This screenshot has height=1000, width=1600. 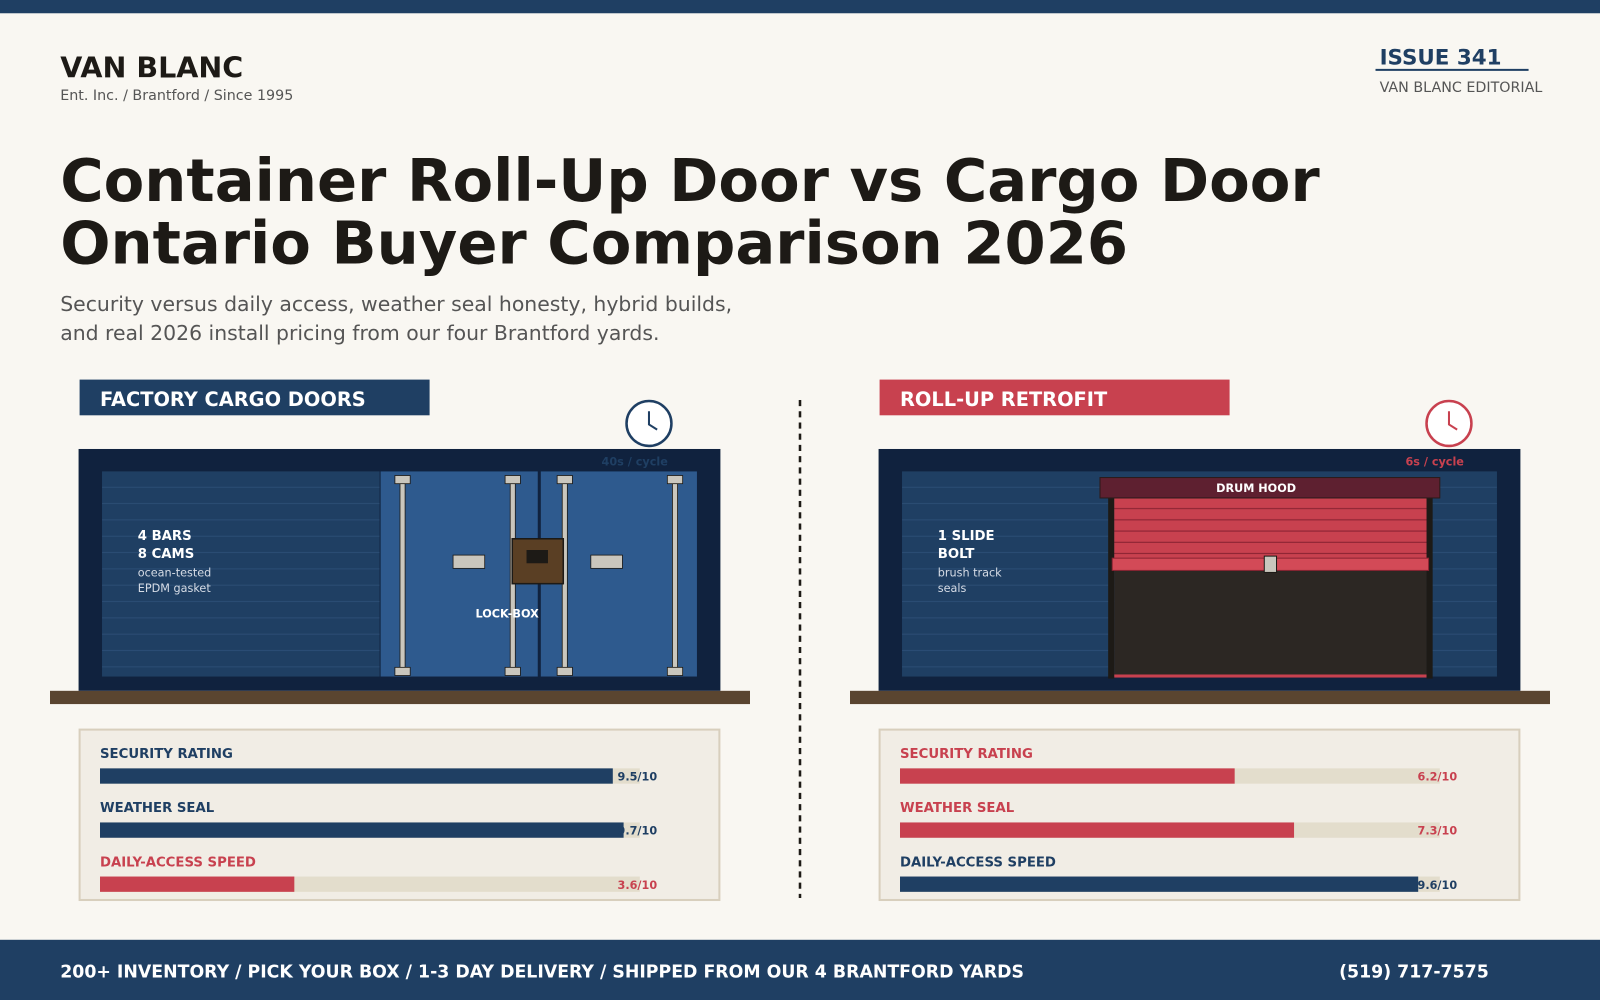 What do you see at coordinates (1200, 576) in the screenshot?
I see `rollup-door-illustration` at bounding box center [1200, 576].